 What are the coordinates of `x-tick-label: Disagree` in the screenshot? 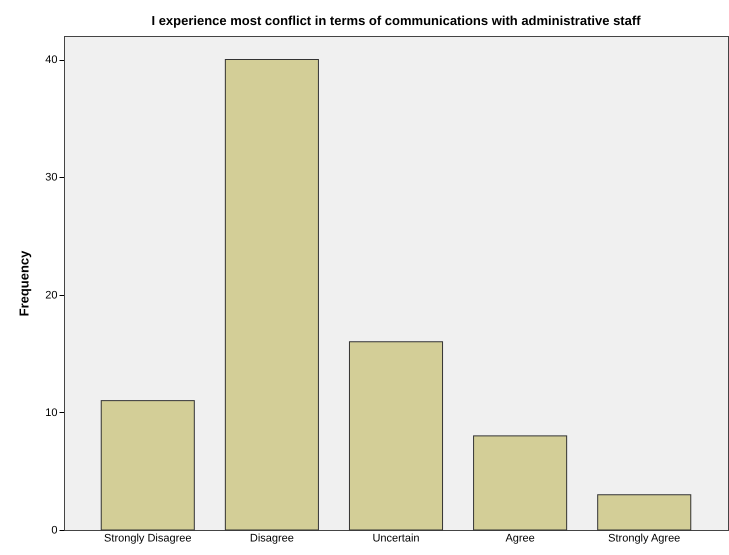 It's located at (272, 538).